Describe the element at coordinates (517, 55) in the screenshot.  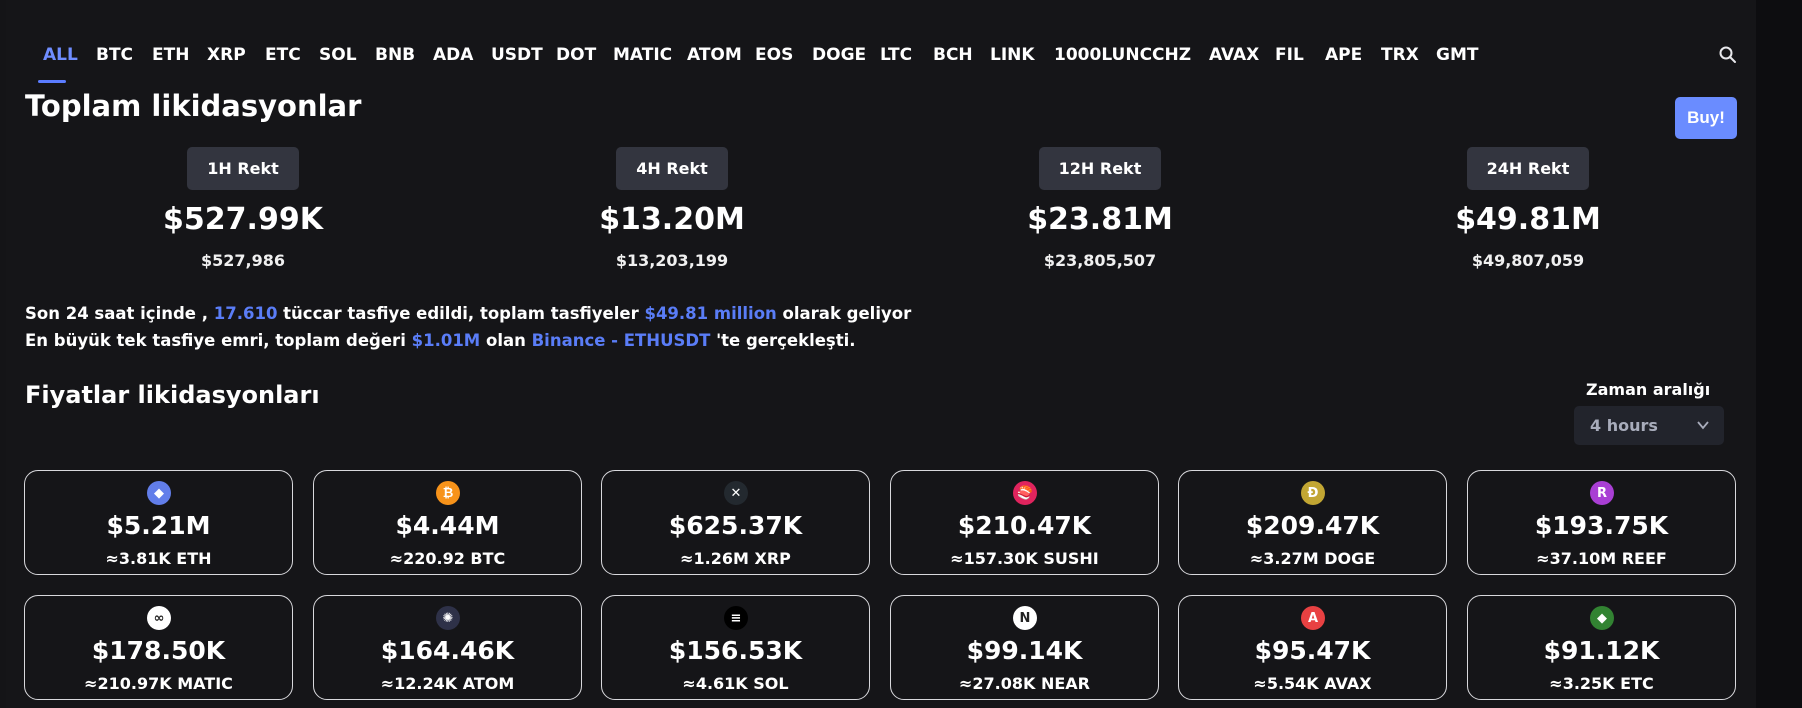
I see `tab-usdt: USDT` at that location.